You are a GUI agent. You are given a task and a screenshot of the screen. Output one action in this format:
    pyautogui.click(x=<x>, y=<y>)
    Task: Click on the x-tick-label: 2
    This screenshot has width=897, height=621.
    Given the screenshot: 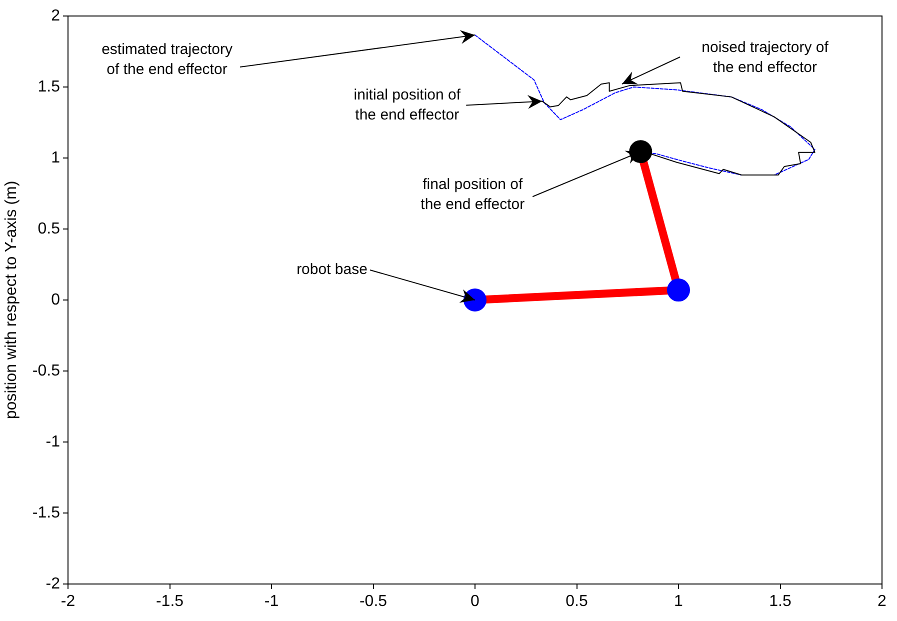 What is the action you would take?
    pyautogui.click(x=882, y=601)
    